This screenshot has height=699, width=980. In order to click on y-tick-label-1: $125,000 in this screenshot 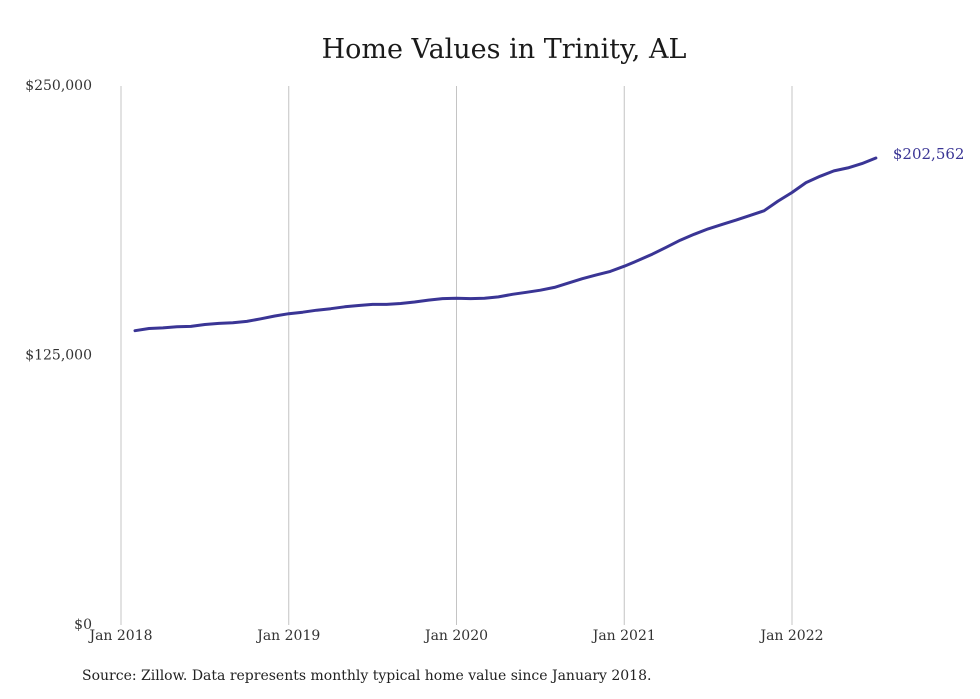, I will do `click(58, 356)`.